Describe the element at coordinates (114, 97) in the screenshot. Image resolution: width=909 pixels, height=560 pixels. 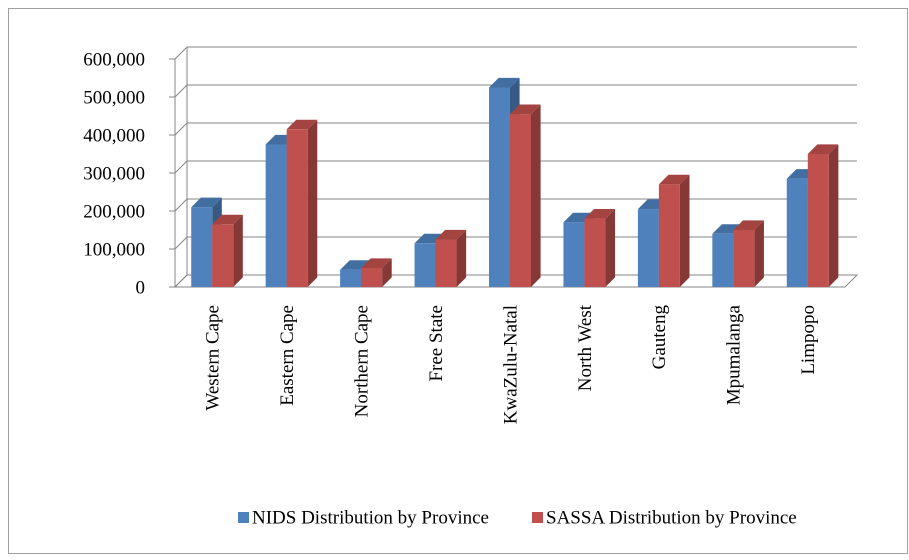
I see `y-tick-label: 500,000` at that location.